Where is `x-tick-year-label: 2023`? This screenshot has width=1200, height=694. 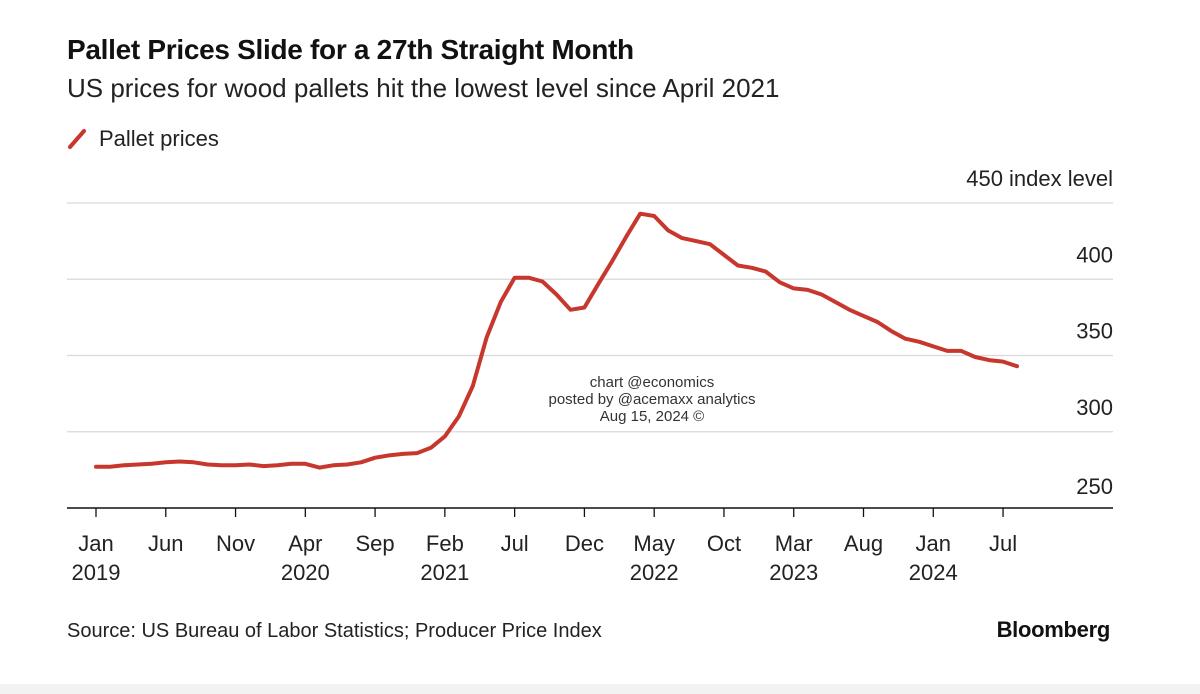
x-tick-year-label: 2023 is located at coordinates (793, 572).